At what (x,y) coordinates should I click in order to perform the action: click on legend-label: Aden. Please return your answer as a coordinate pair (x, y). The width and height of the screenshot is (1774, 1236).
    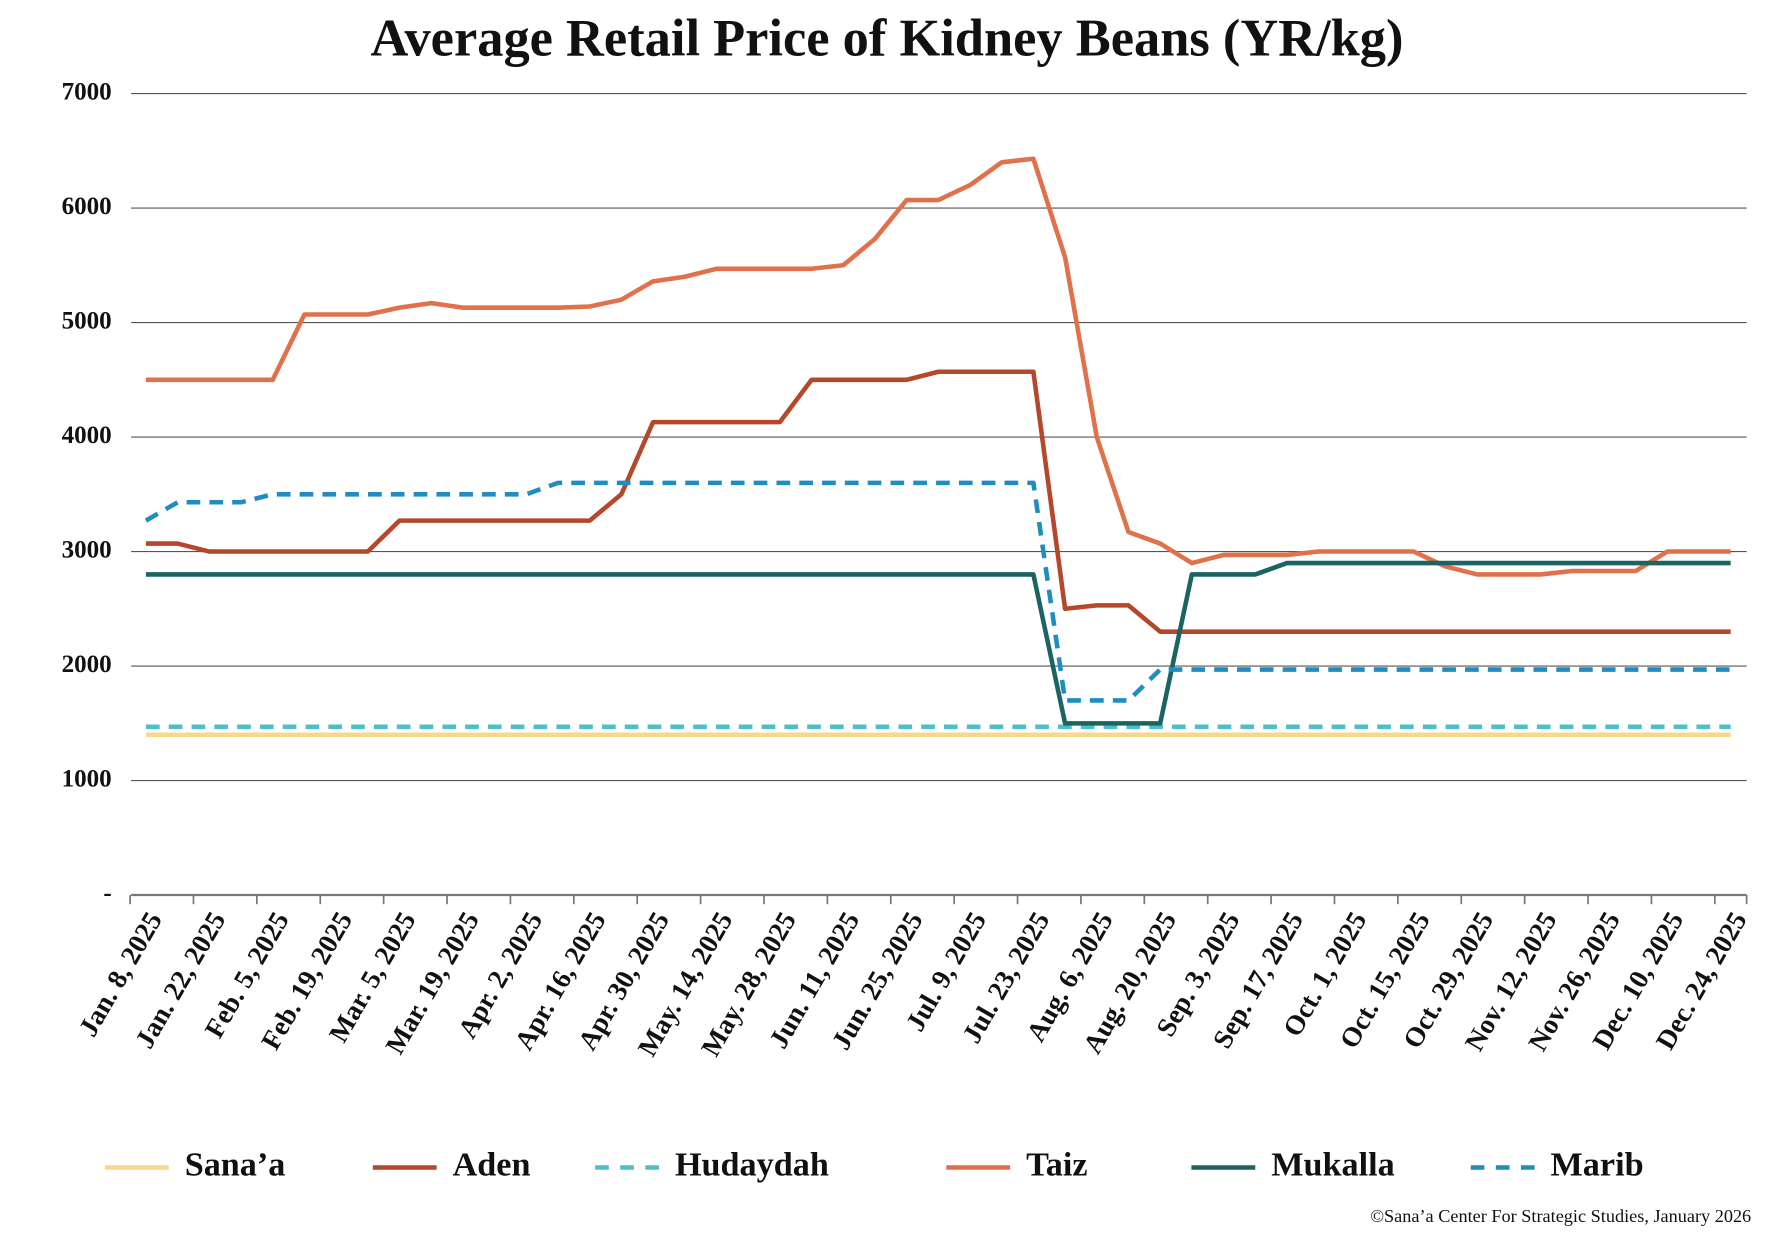
    Looking at the image, I should click on (492, 1164).